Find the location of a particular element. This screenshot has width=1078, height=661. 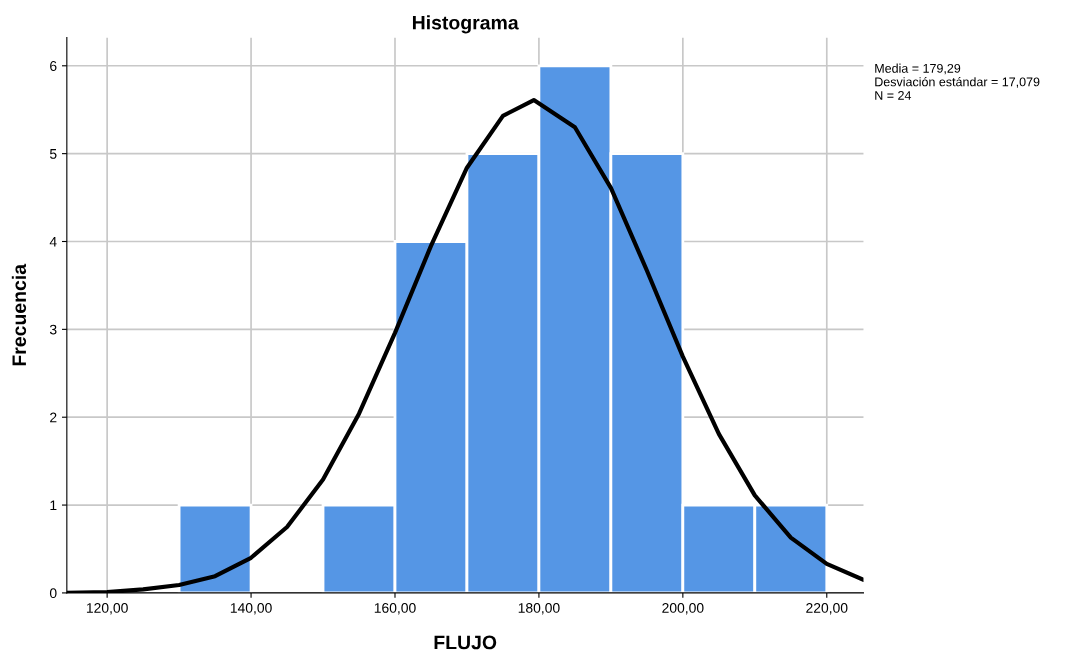

text: Media = 179,29 is located at coordinates (918, 69).